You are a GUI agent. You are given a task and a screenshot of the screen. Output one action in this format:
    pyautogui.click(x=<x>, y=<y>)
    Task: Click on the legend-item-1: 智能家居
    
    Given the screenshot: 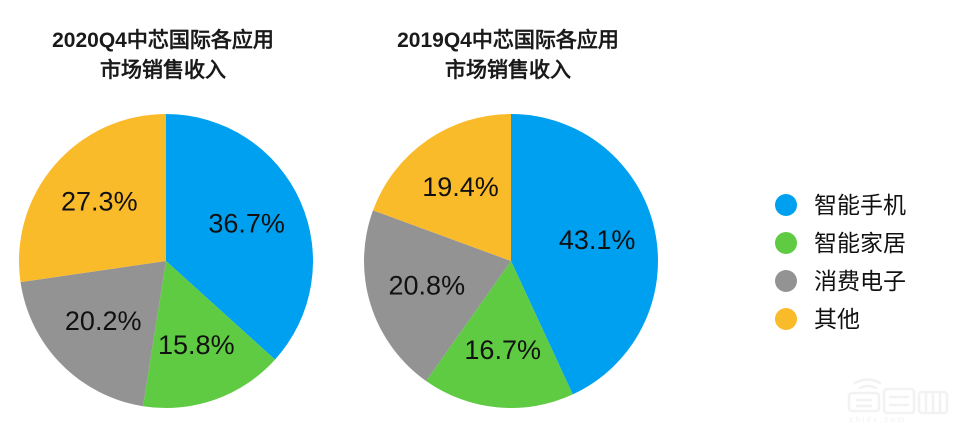 What is the action you would take?
    pyautogui.click(x=865, y=243)
    